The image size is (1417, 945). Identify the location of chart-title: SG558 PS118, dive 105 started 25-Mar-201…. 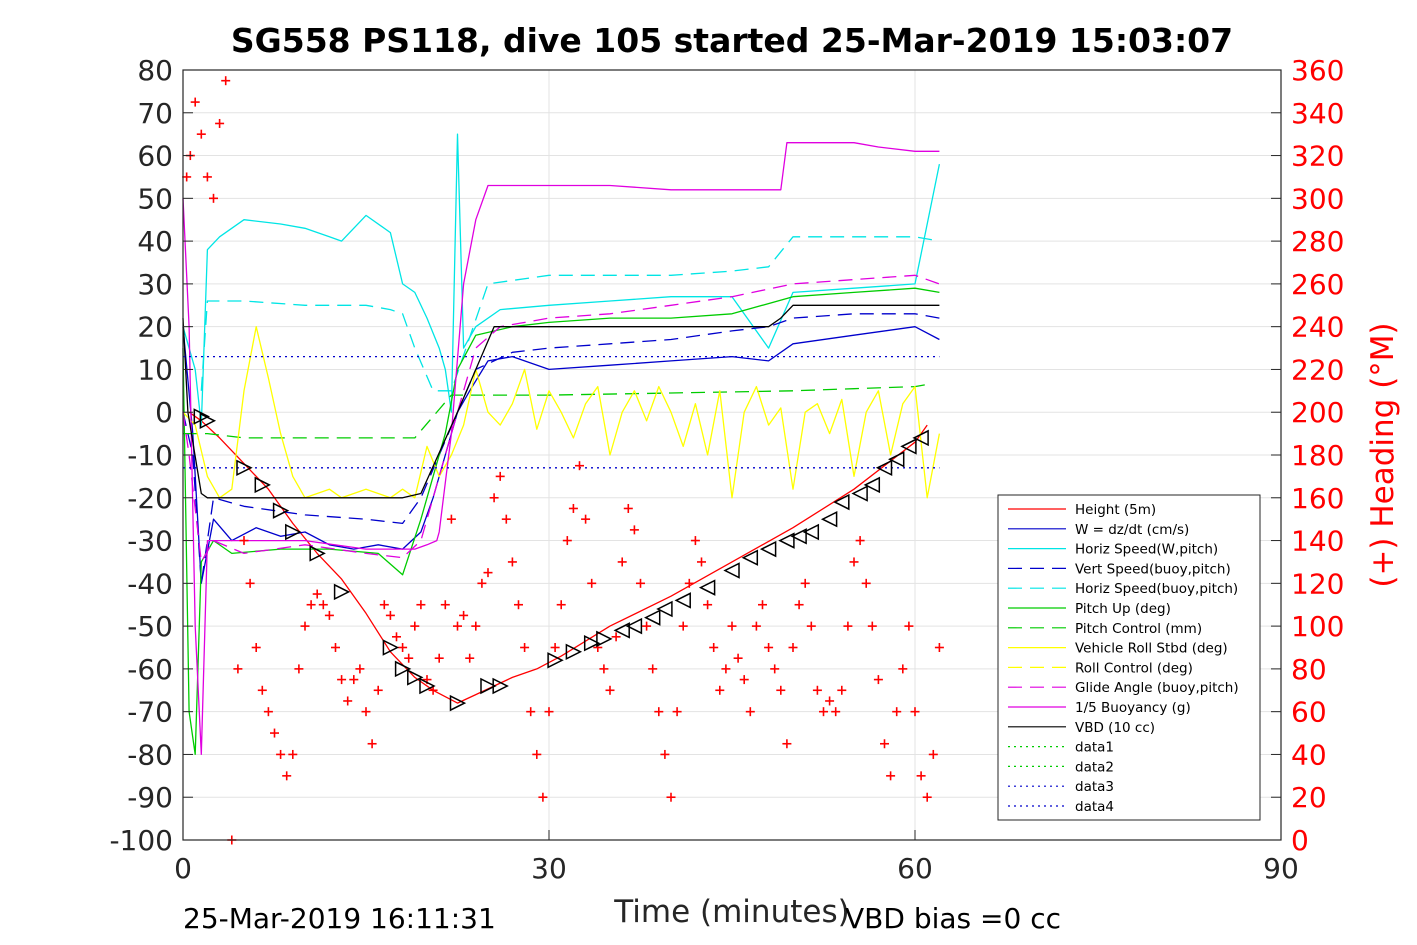
(732, 40).